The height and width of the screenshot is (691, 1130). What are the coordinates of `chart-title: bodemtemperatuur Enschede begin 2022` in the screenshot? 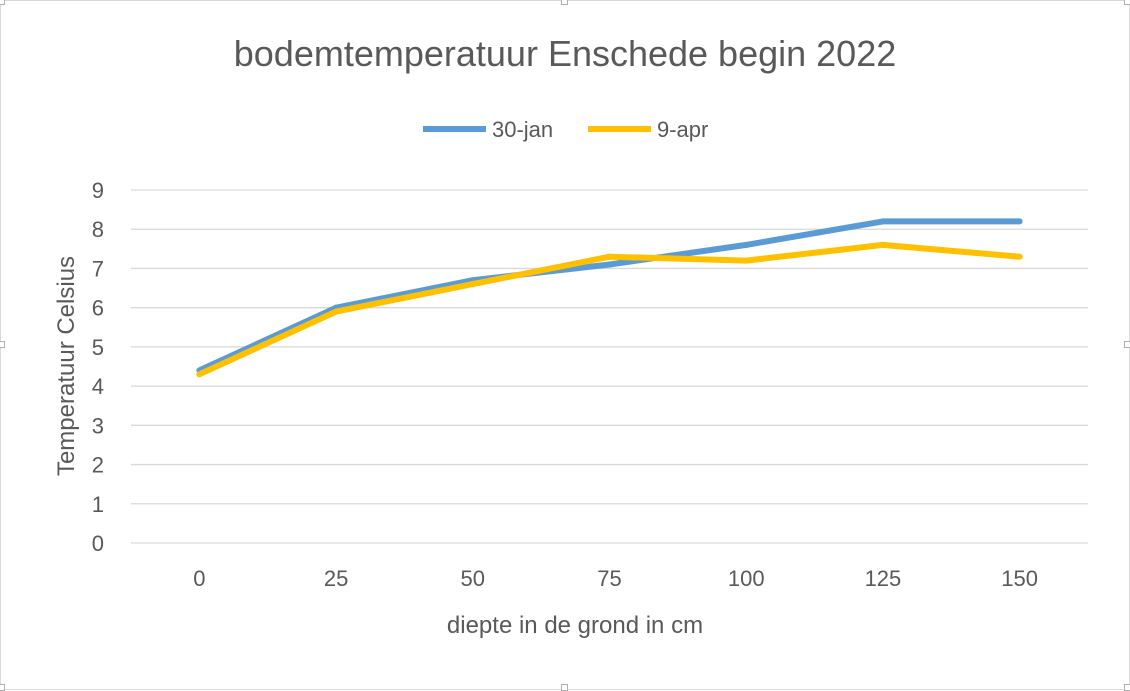 It's located at (565, 53).